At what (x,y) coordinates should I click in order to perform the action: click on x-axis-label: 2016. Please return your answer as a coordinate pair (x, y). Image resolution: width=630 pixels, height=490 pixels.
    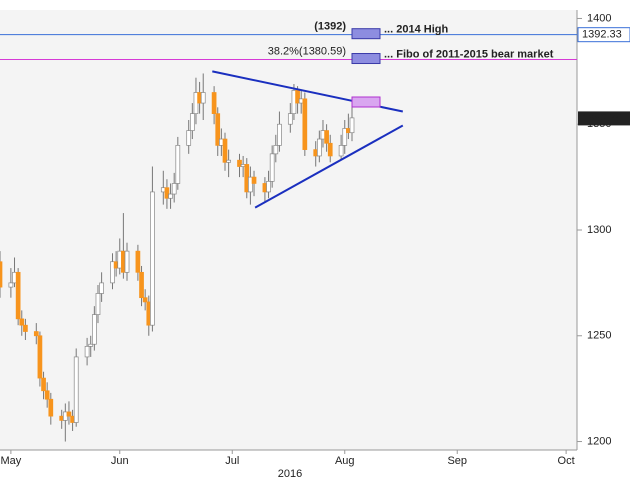
    Looking at the image, I should click on (290, 474).